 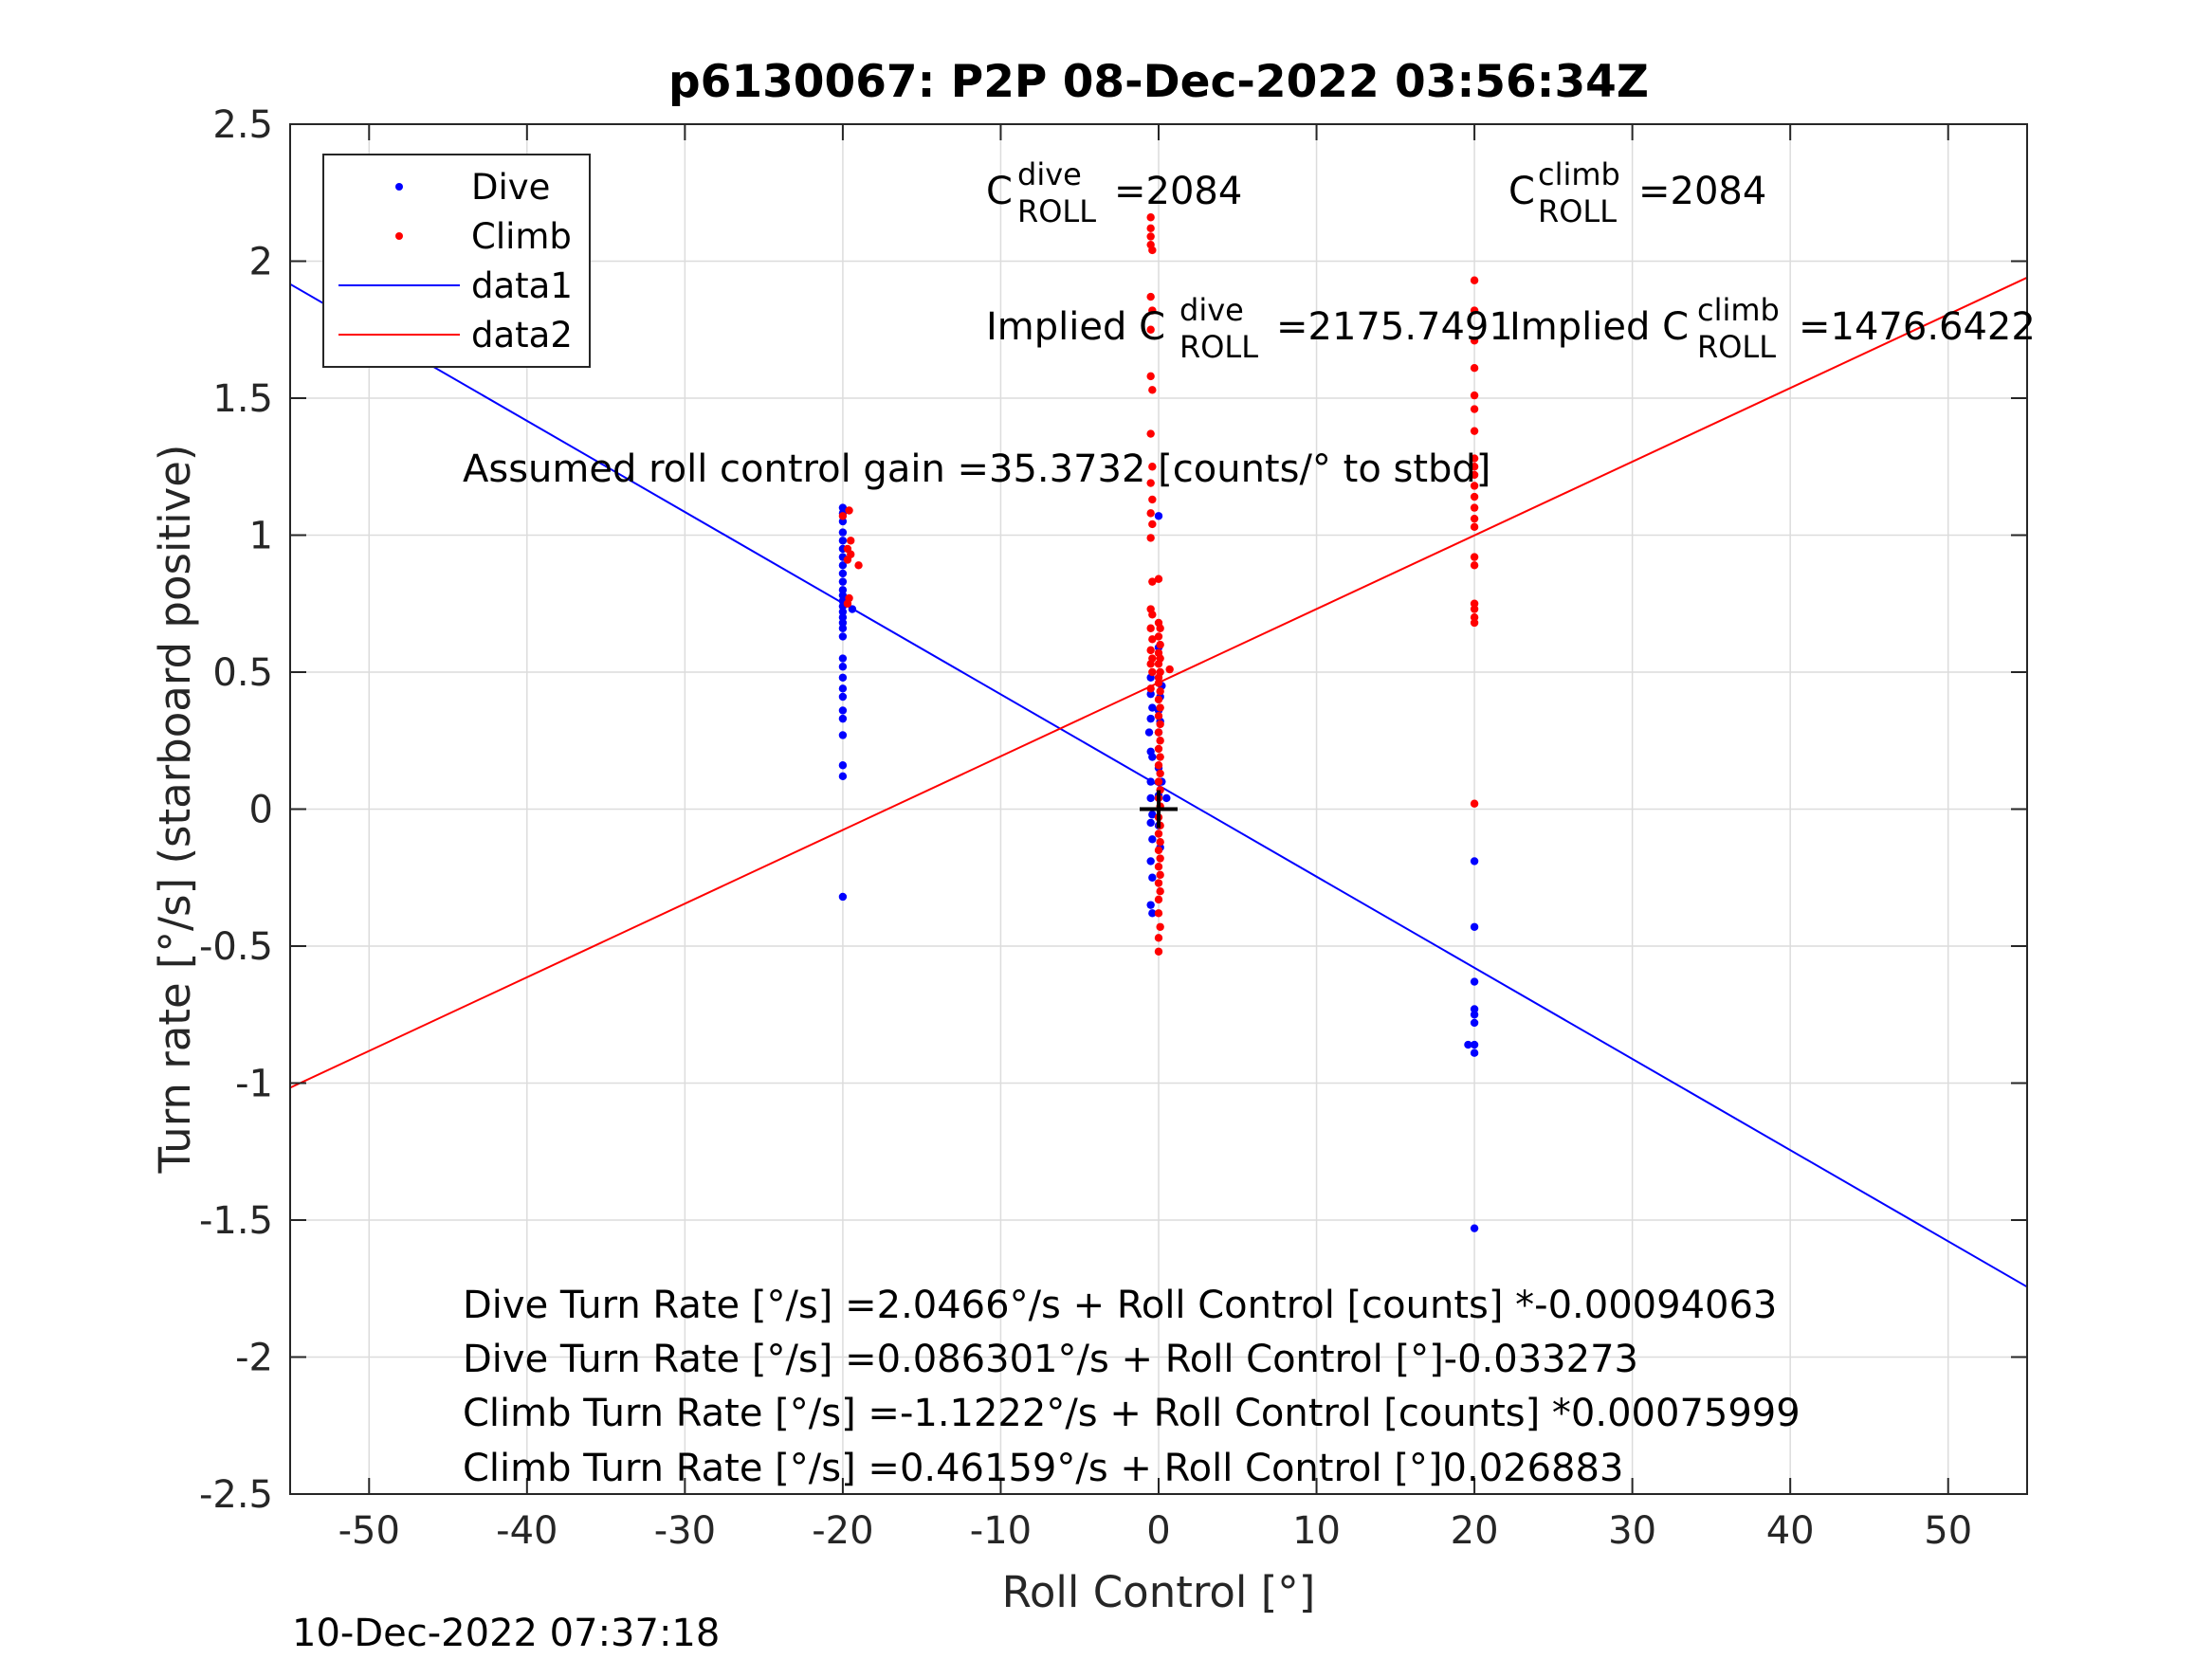 I want to click on annotation-c-roll-dive: C dive ROLL =2084, so click(x=1114, y=192).